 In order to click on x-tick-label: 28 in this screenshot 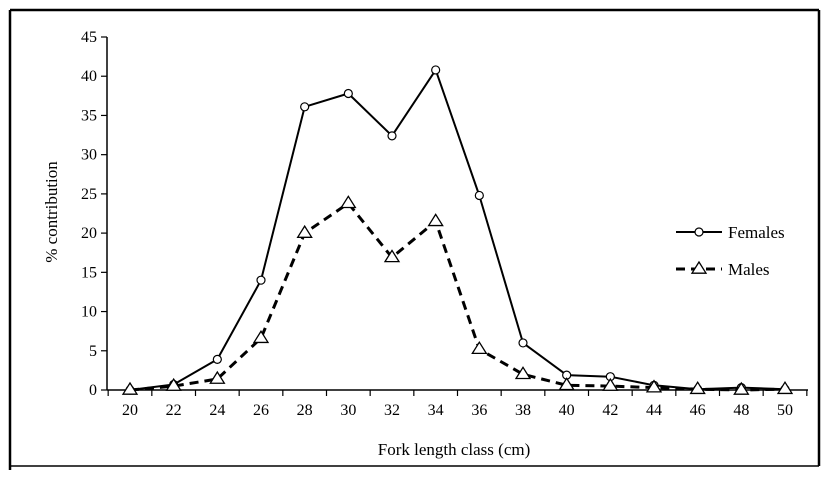, I will do `click(305, 410)`.